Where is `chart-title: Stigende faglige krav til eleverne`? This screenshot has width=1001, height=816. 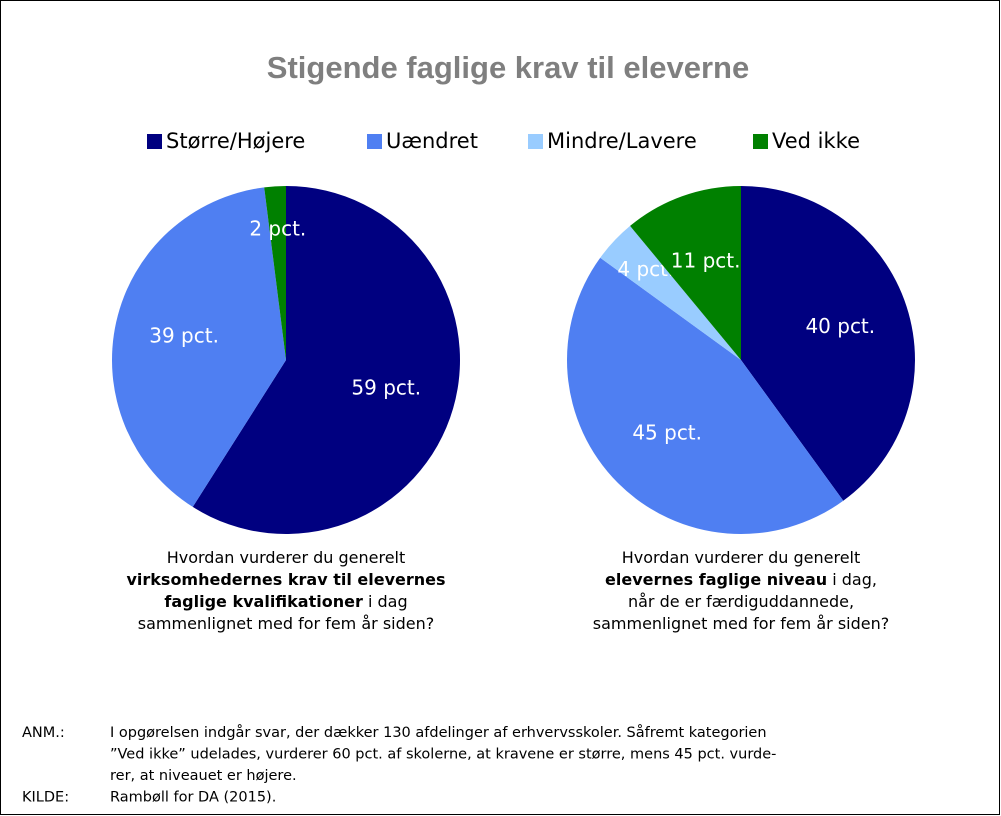 chart-title: Stigende faglige krav til eleverne is located at coordinates (508, 67).